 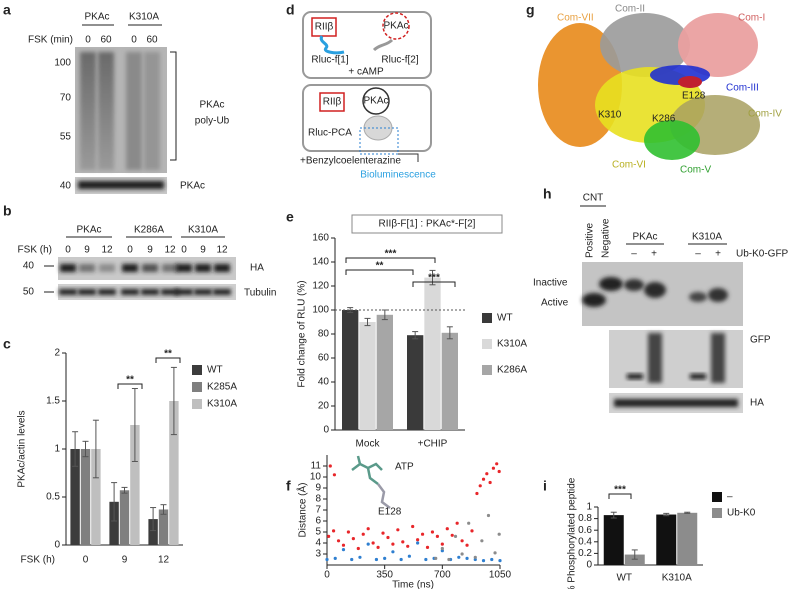 What do you see at coordinates (192, 186) in the screenshot?
I see `band-label: PKAc` at bounding box center [192, 186].